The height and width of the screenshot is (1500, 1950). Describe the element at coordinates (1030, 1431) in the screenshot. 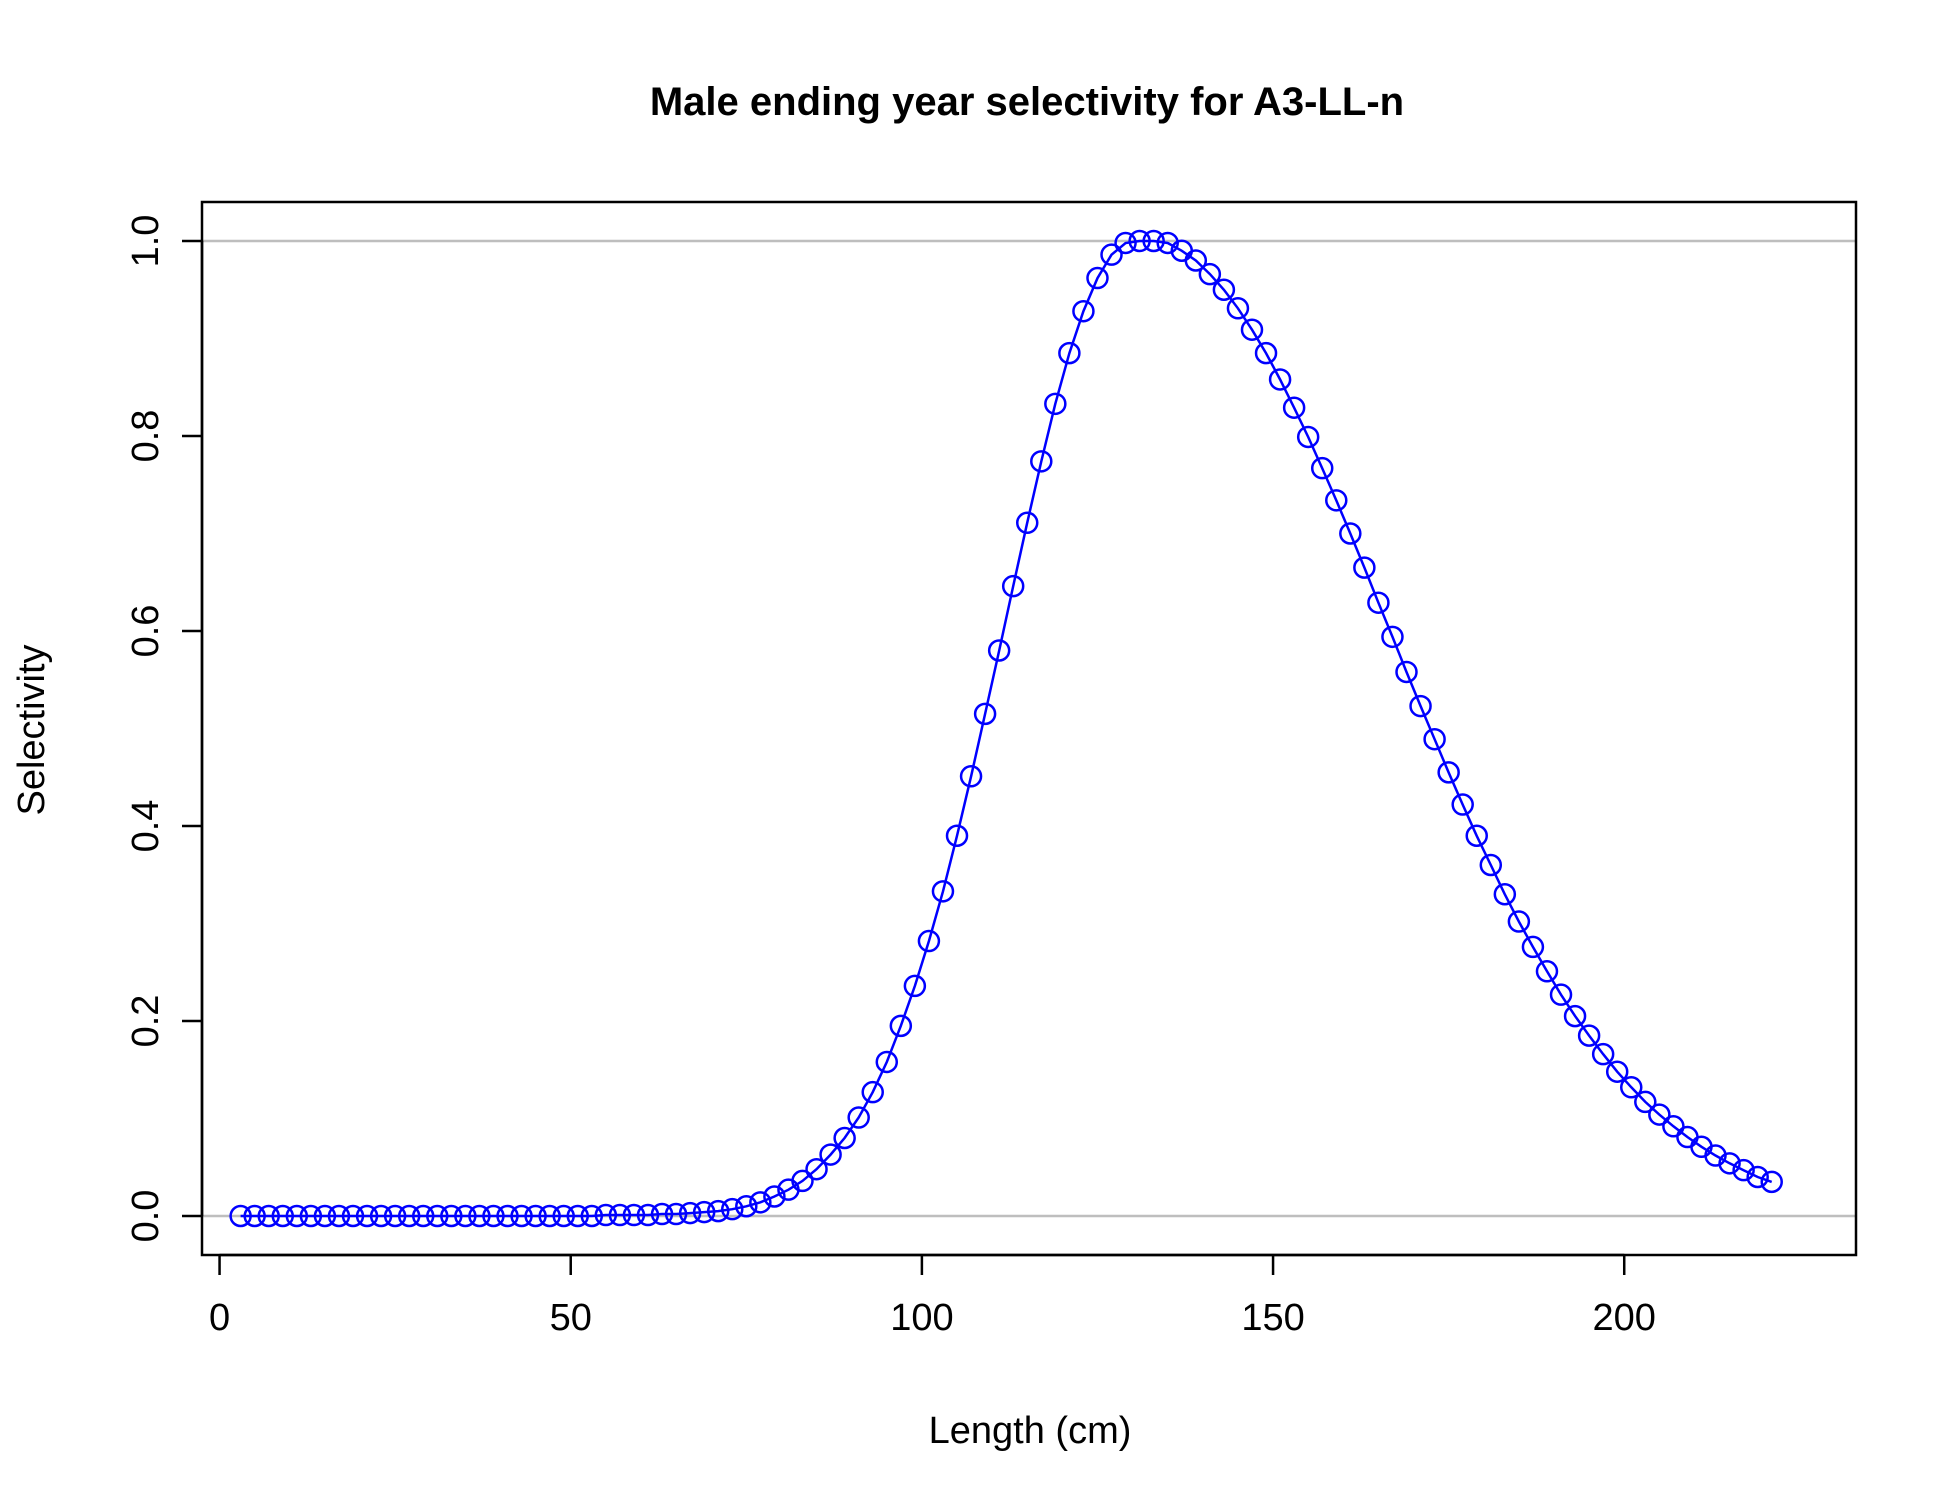

I see `x-axis-label: Length (cm)` at that location.